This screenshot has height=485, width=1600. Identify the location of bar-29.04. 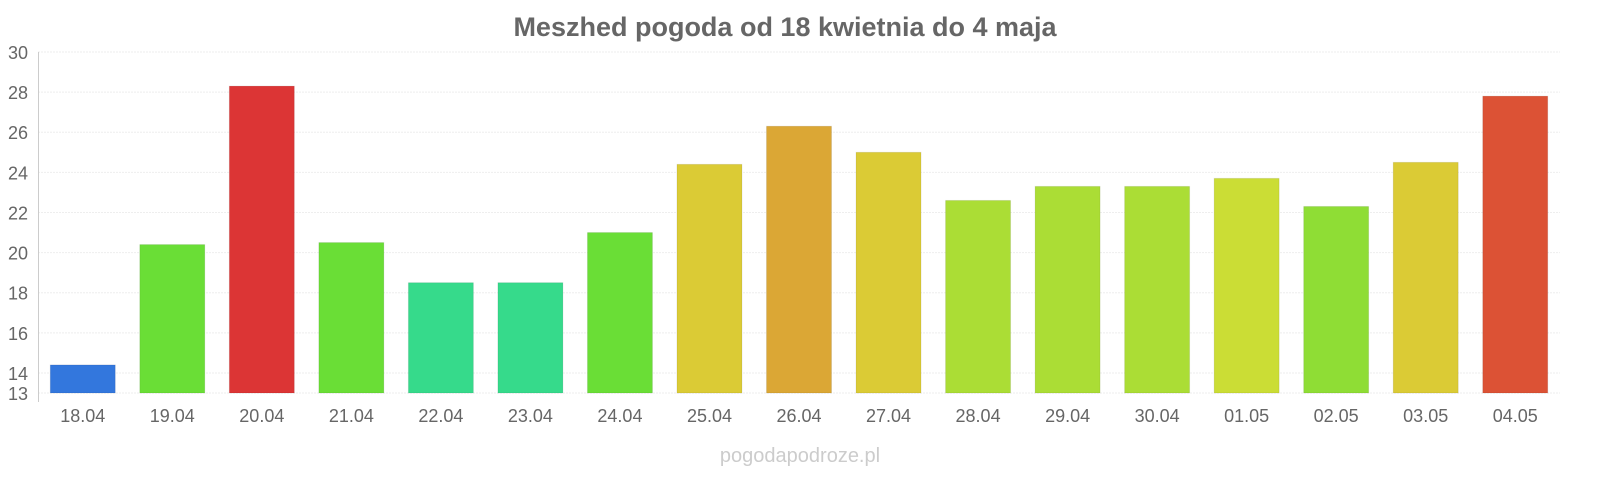
(1067, 289).